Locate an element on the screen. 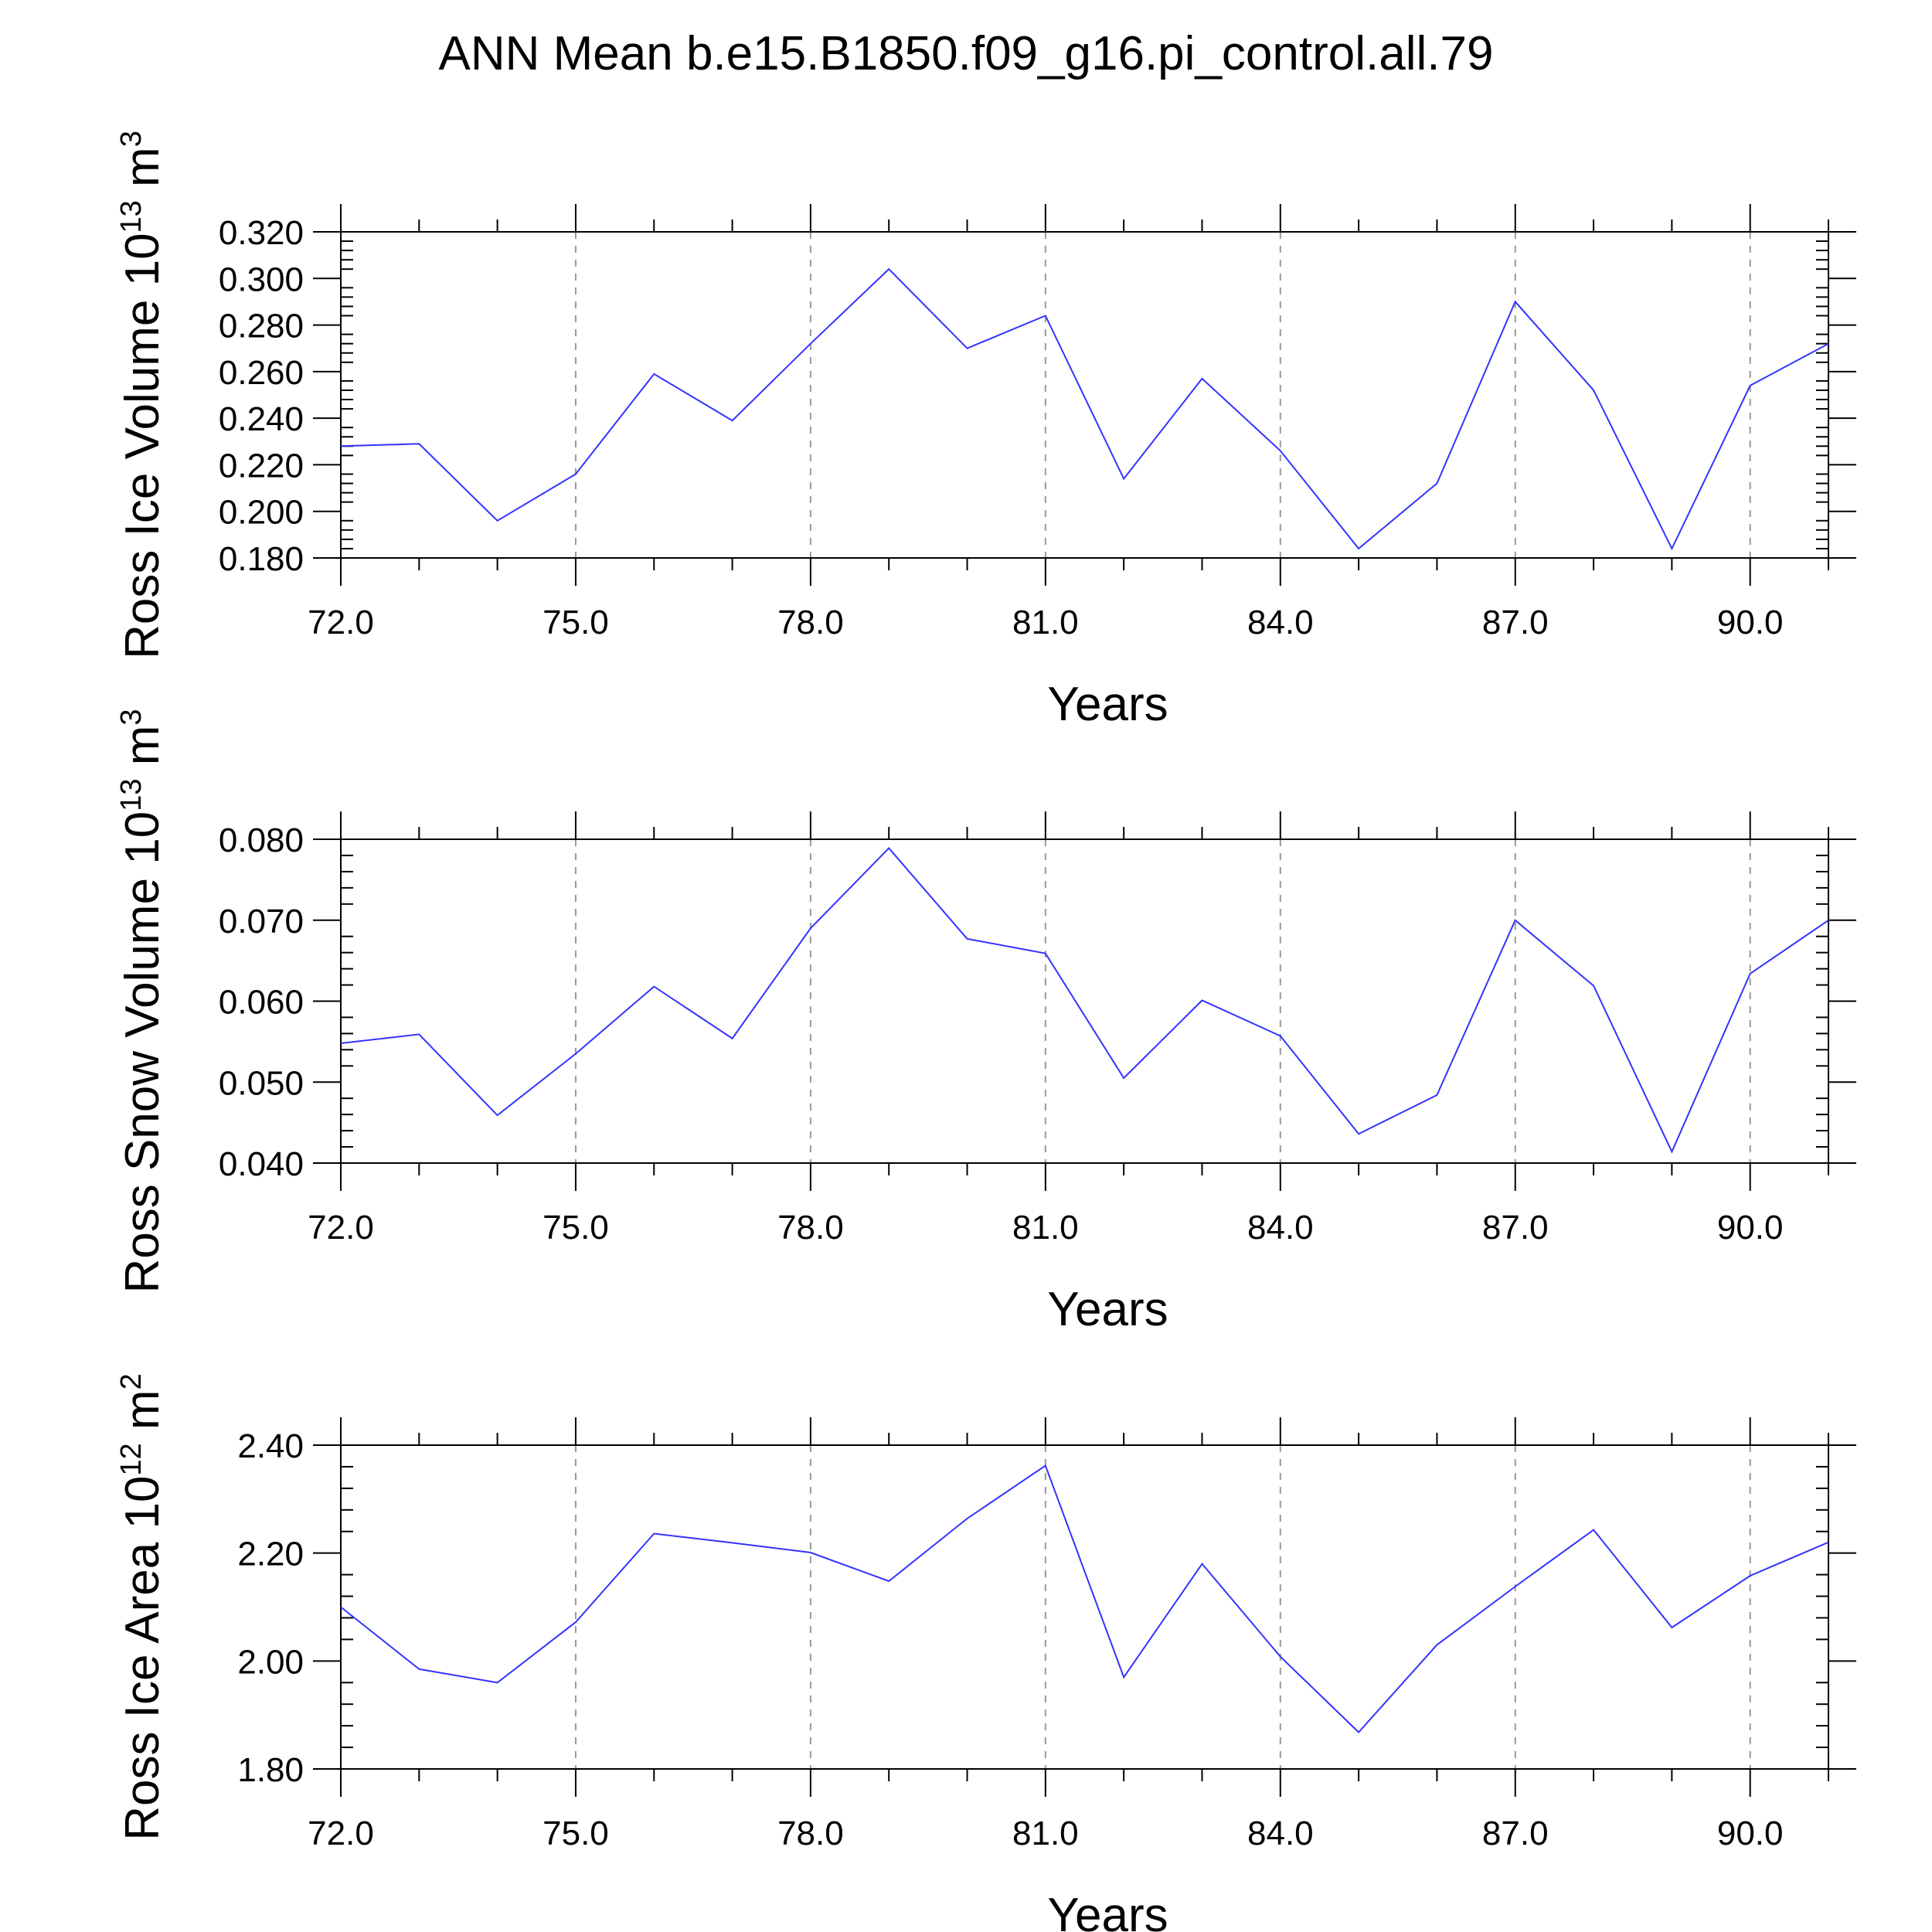 This screenshot has height=1932, width=1932. y-axis-title: Ross Ice Area 1012 m2 is located at coordinates (142, 1607).